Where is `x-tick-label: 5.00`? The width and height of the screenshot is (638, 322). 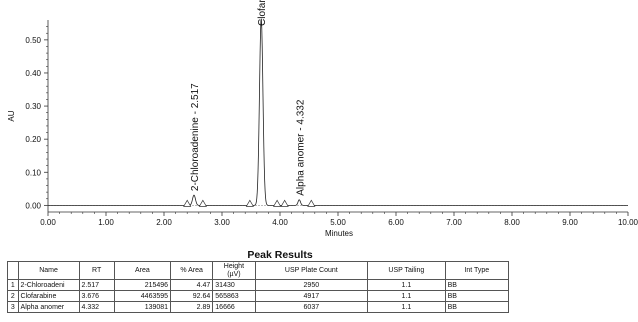 x-tick-label: 5.00 is located at coordinates (338, 222).